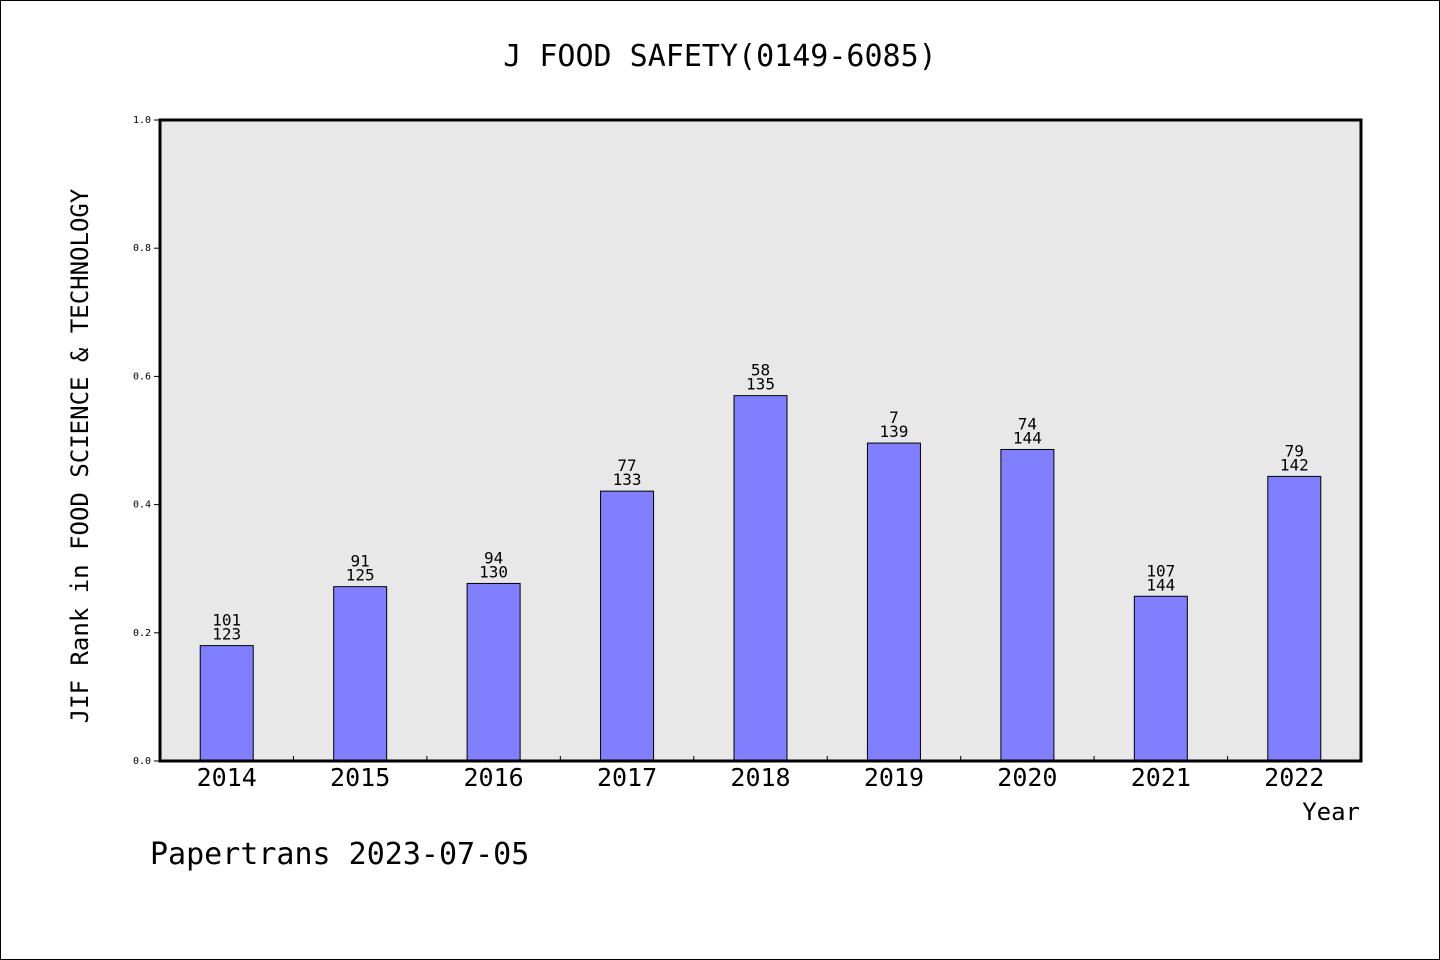  I want to click on y-tick-label: 0.4, so click(142, 505).